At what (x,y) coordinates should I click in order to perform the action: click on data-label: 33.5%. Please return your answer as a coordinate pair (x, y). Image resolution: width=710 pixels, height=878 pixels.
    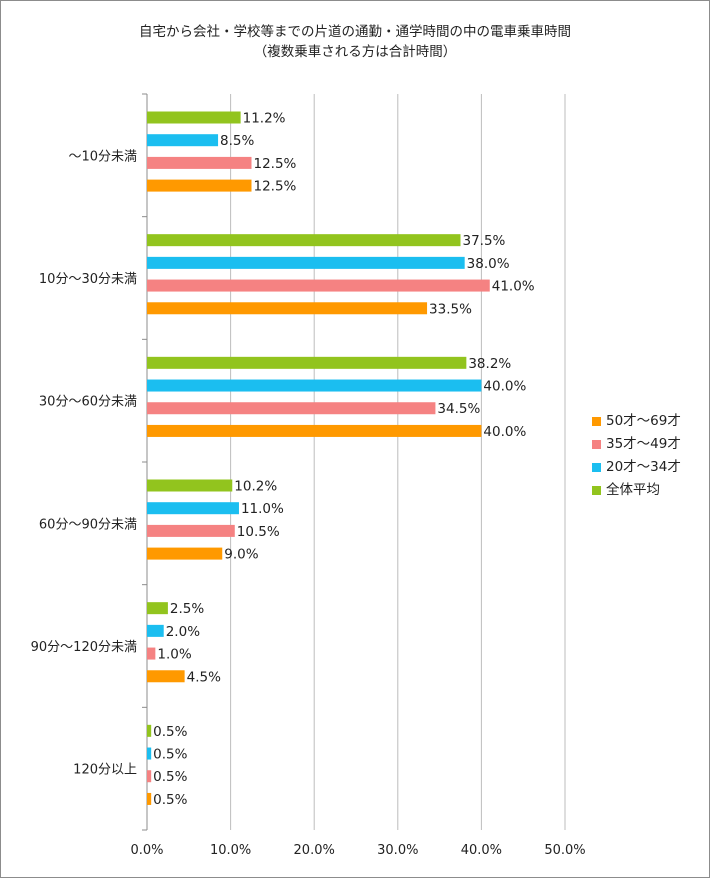
    Looking at the image, I should click on (450, 309).